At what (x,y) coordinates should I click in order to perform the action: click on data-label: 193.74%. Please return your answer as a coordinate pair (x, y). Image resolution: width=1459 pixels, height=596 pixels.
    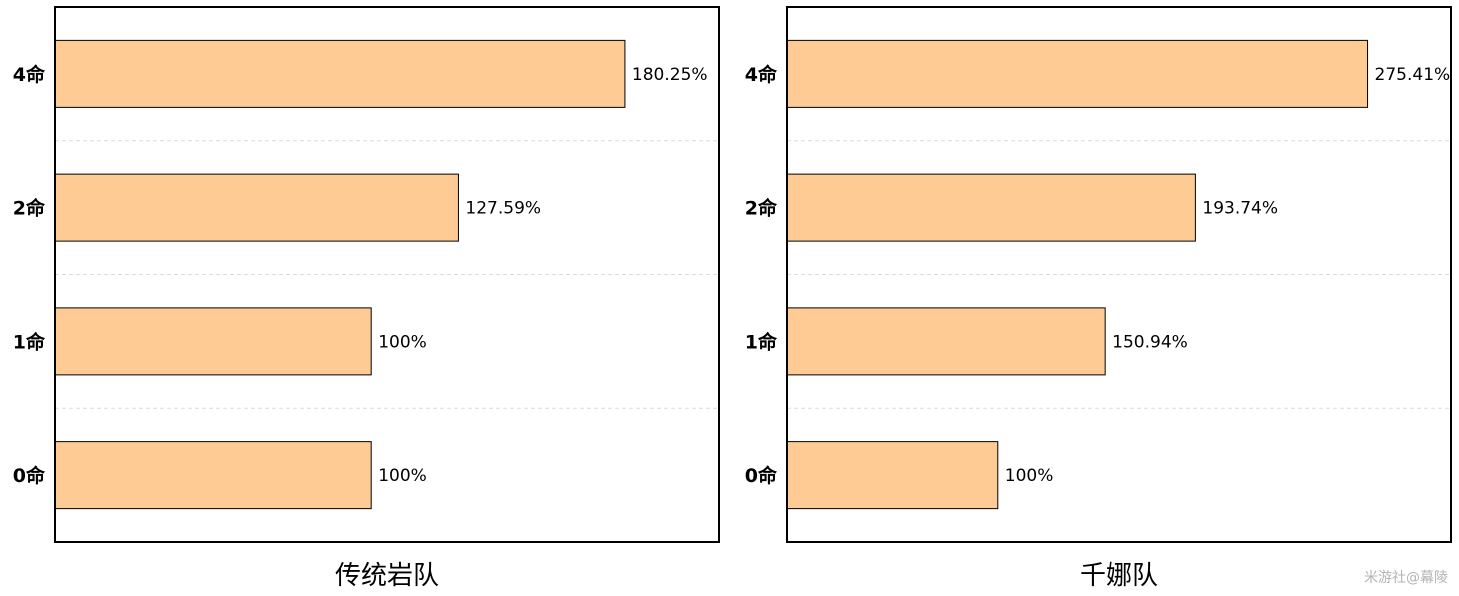
    Looking at the image, I should click on (1240, 209).